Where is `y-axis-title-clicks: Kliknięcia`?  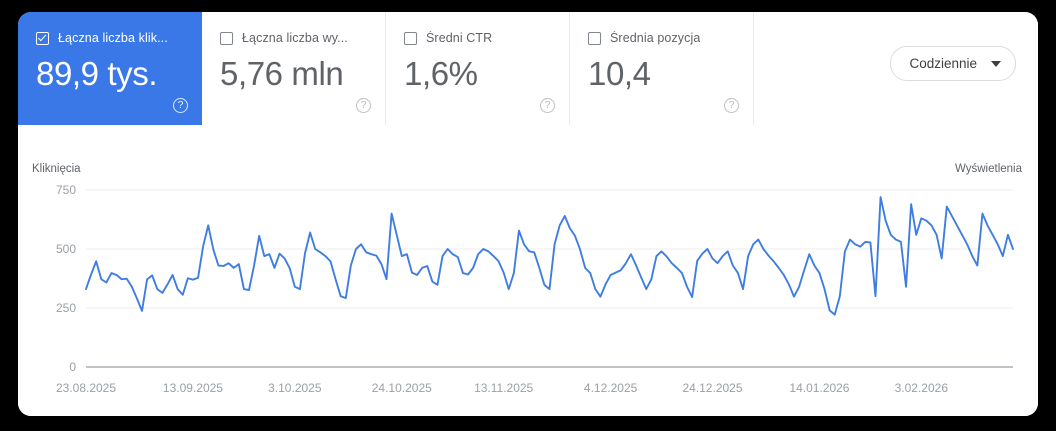 y-axis-title-clicks: Kliknięcia is located at coordinates (56, 169).